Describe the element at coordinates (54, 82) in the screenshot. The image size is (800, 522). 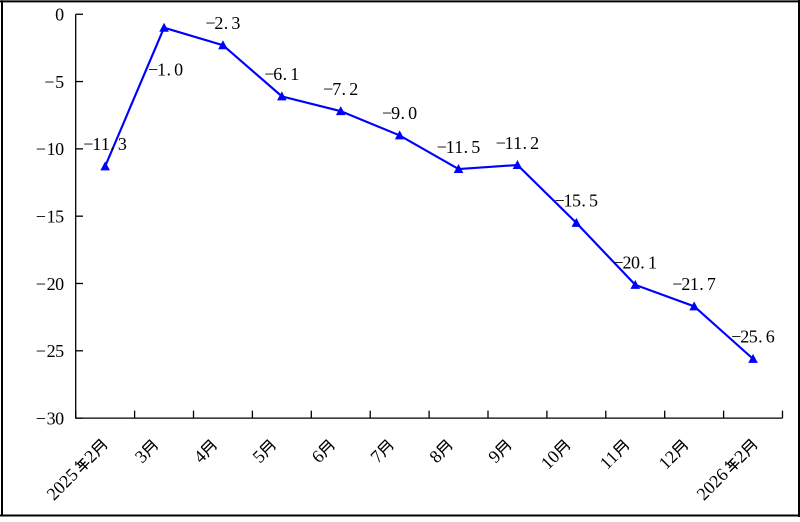
I see `svg-text: −5` at that location.